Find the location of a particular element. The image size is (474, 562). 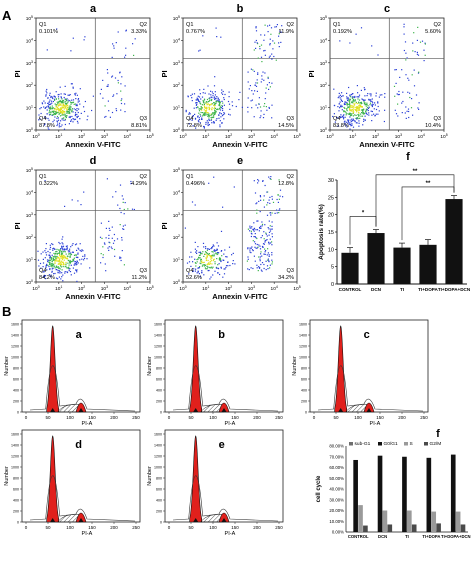

y-tick-label: 60.00% is located at coordinates (336, 467).